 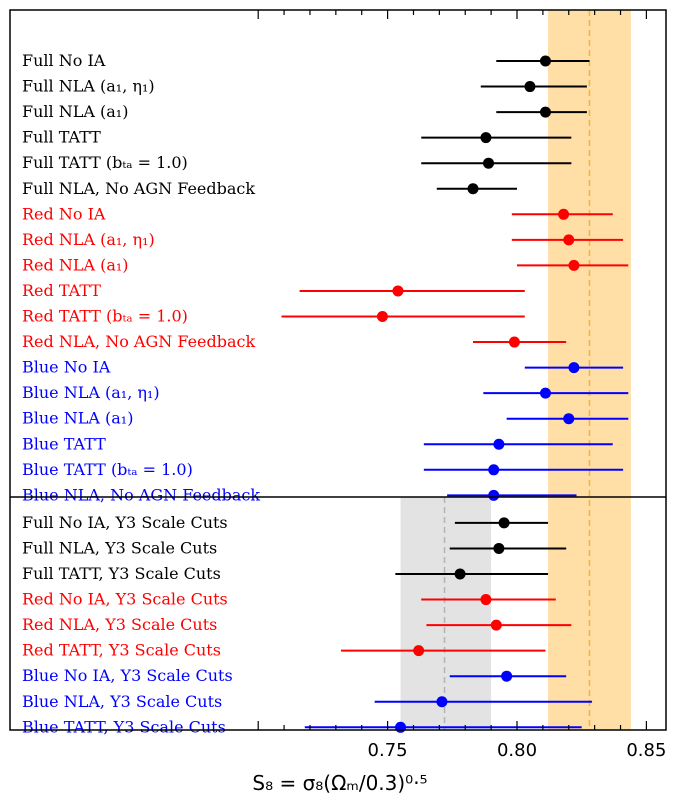 I want to click on row-label: Full No IA, so click(x=64, y=60).